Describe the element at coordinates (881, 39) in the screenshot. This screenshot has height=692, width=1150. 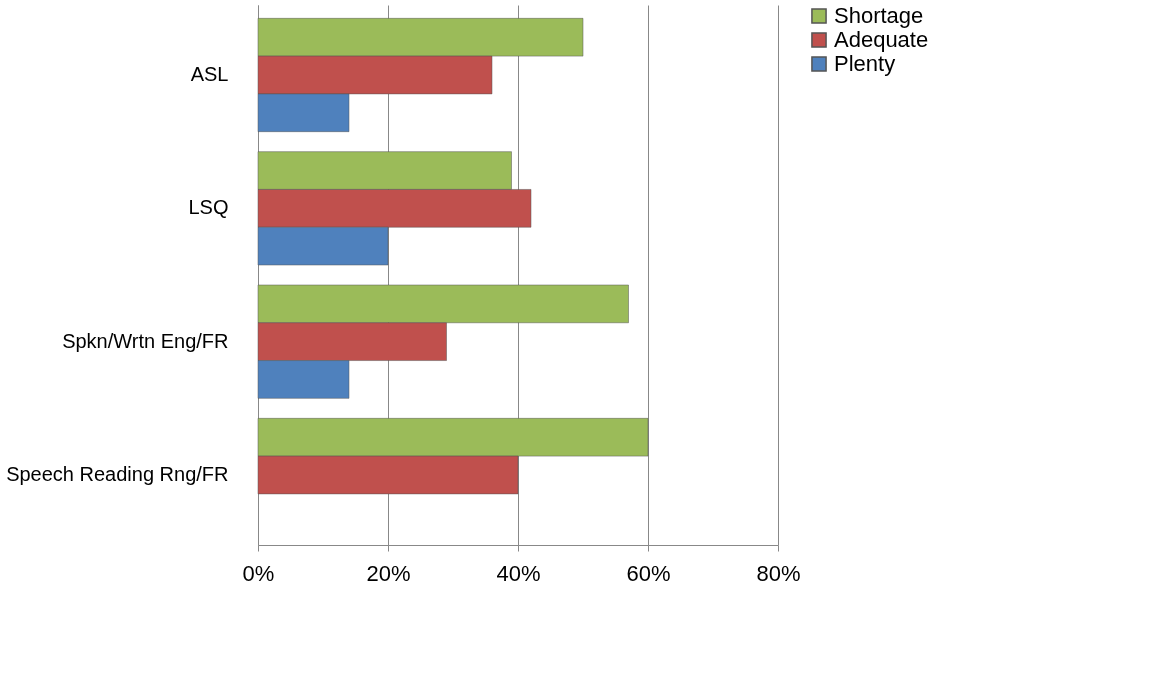
I see `legend-label: Adequate` at that location.